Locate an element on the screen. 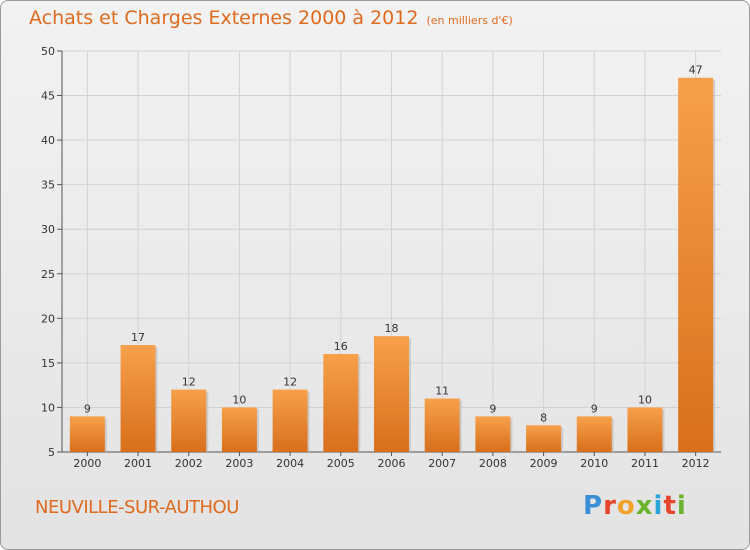 This screenshot has width=750, height=550. x-tick-label: 2010 is located at coordinates (594, 463).